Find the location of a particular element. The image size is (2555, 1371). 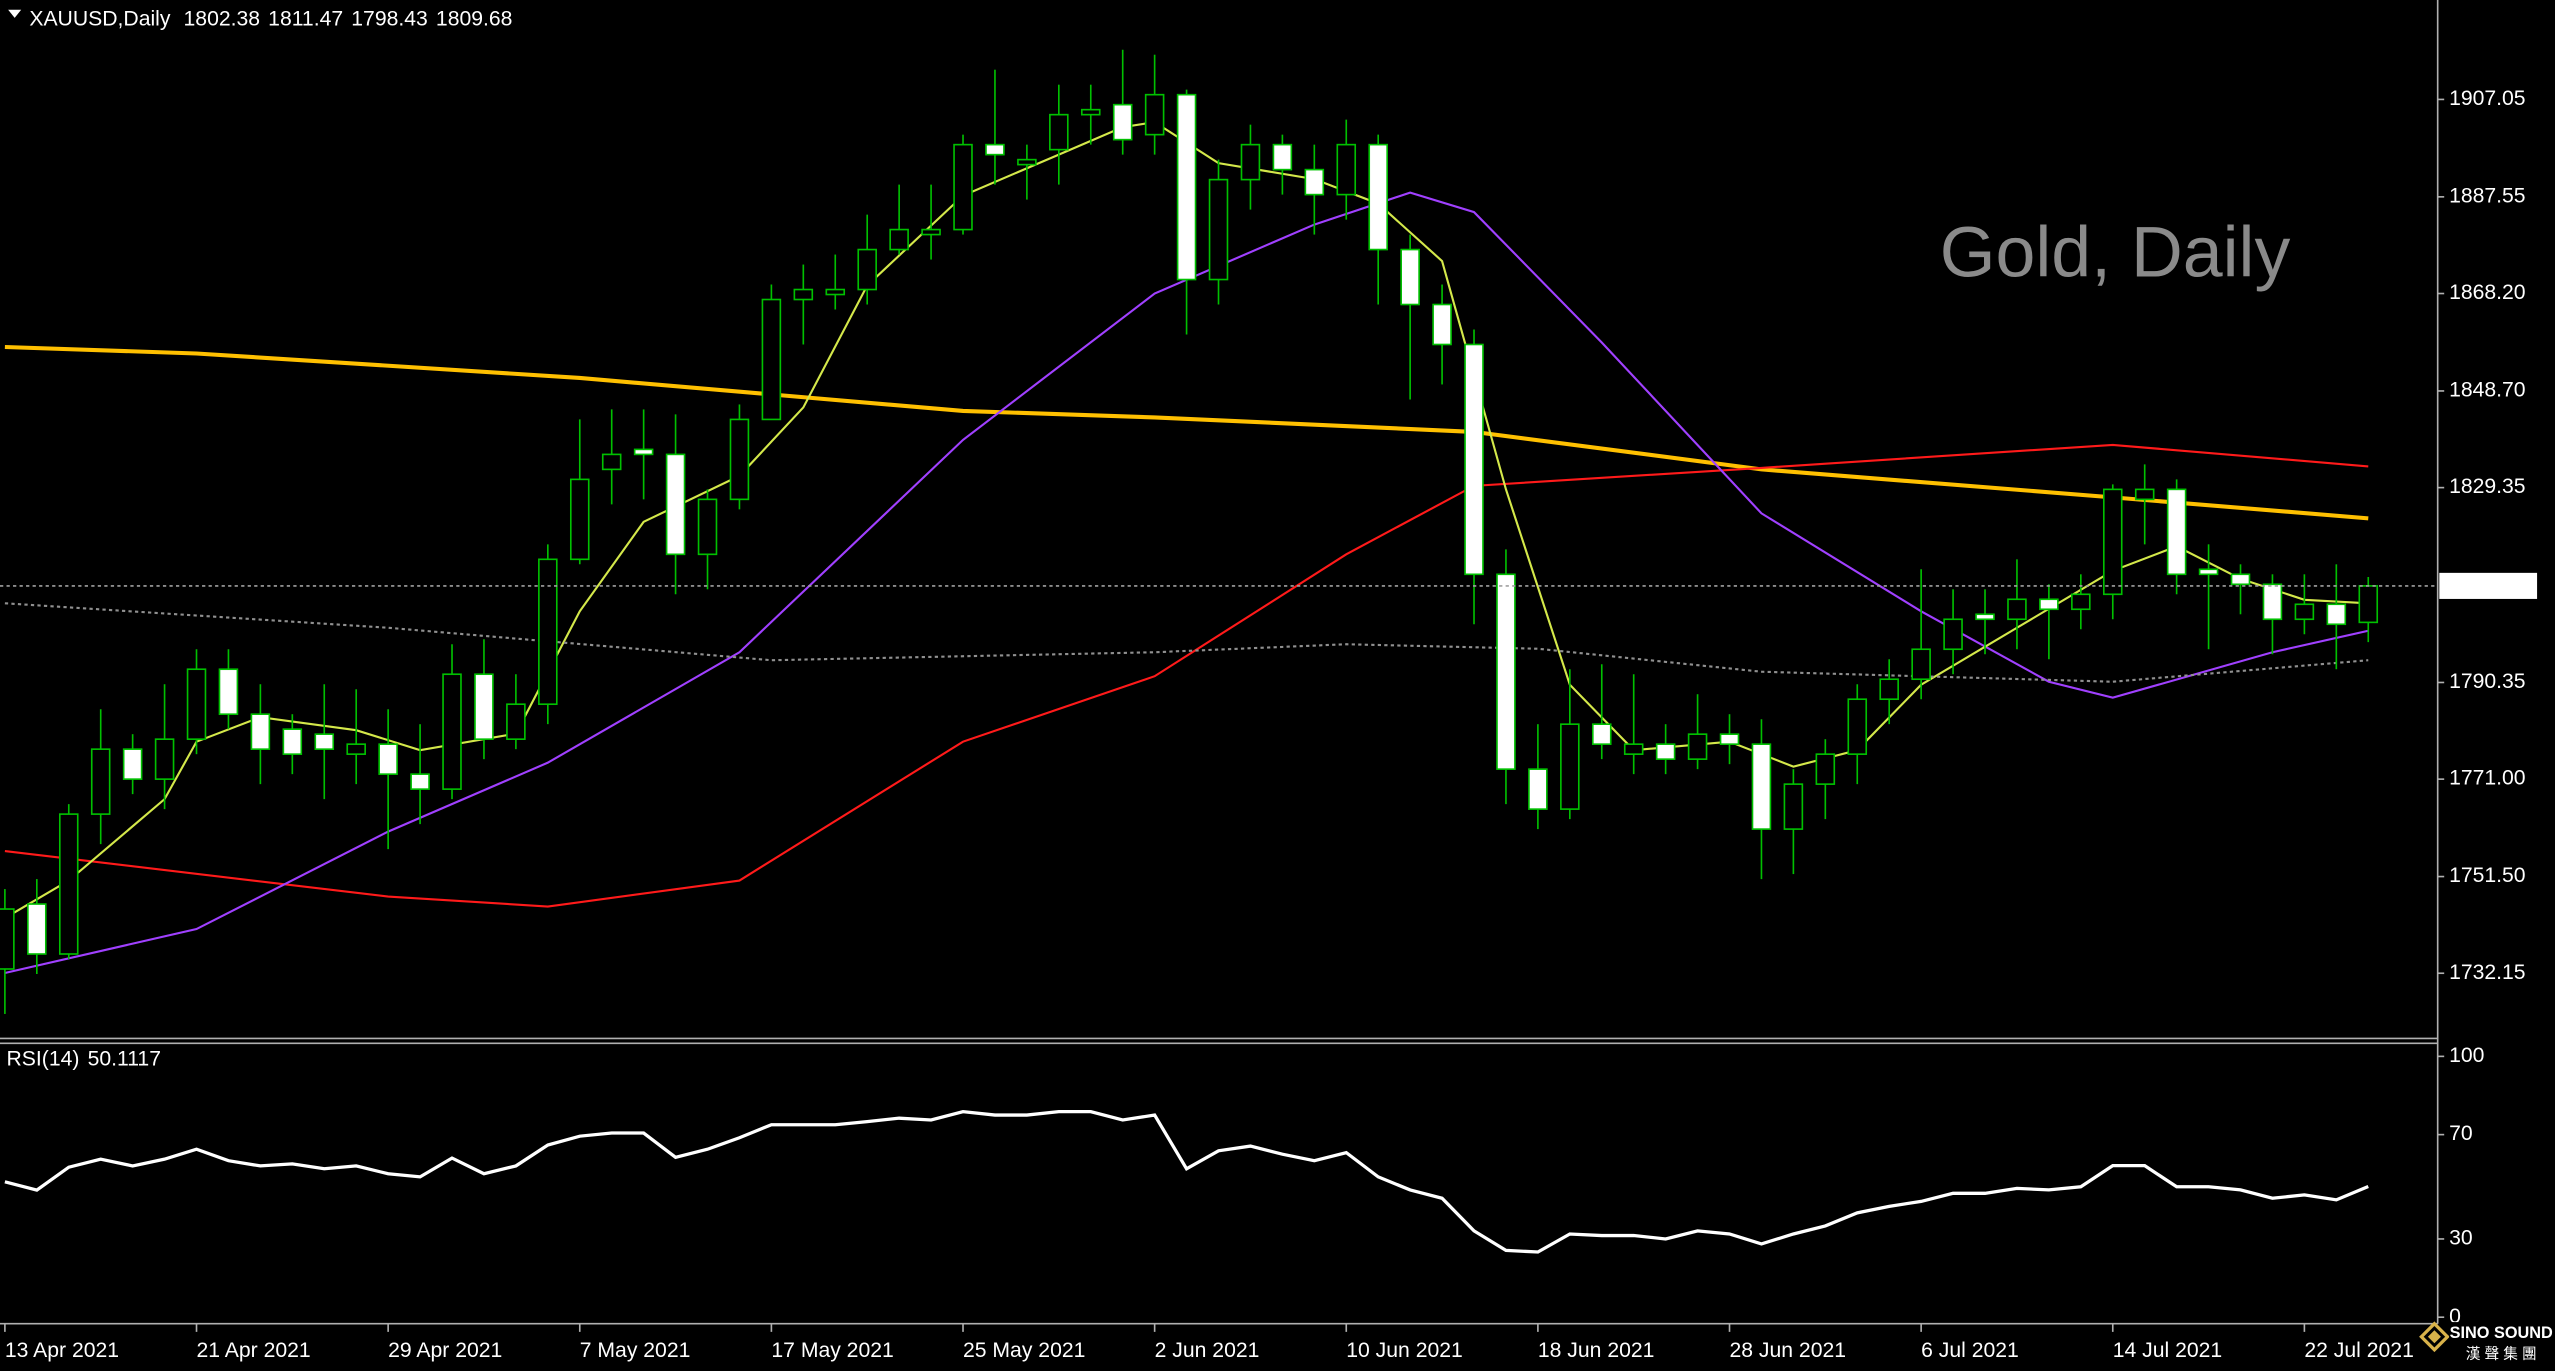

x-tick-label: 21 Apr 2021 is located at coordinates (254, 1350).